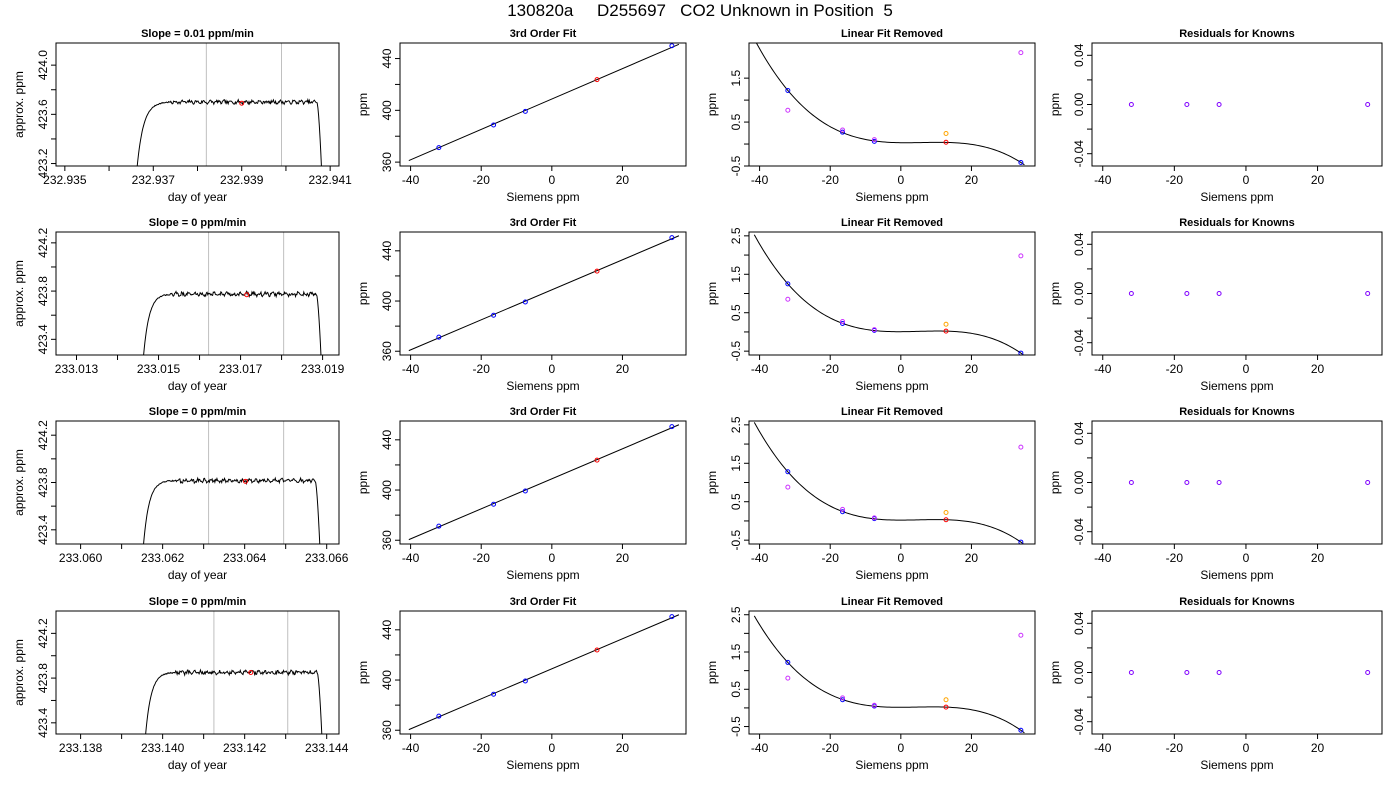 The image size is (1400, 800). Describe the element at coordinates (43, 678) in the screenshot. I see `y-tick-label: 423.8` at that location.